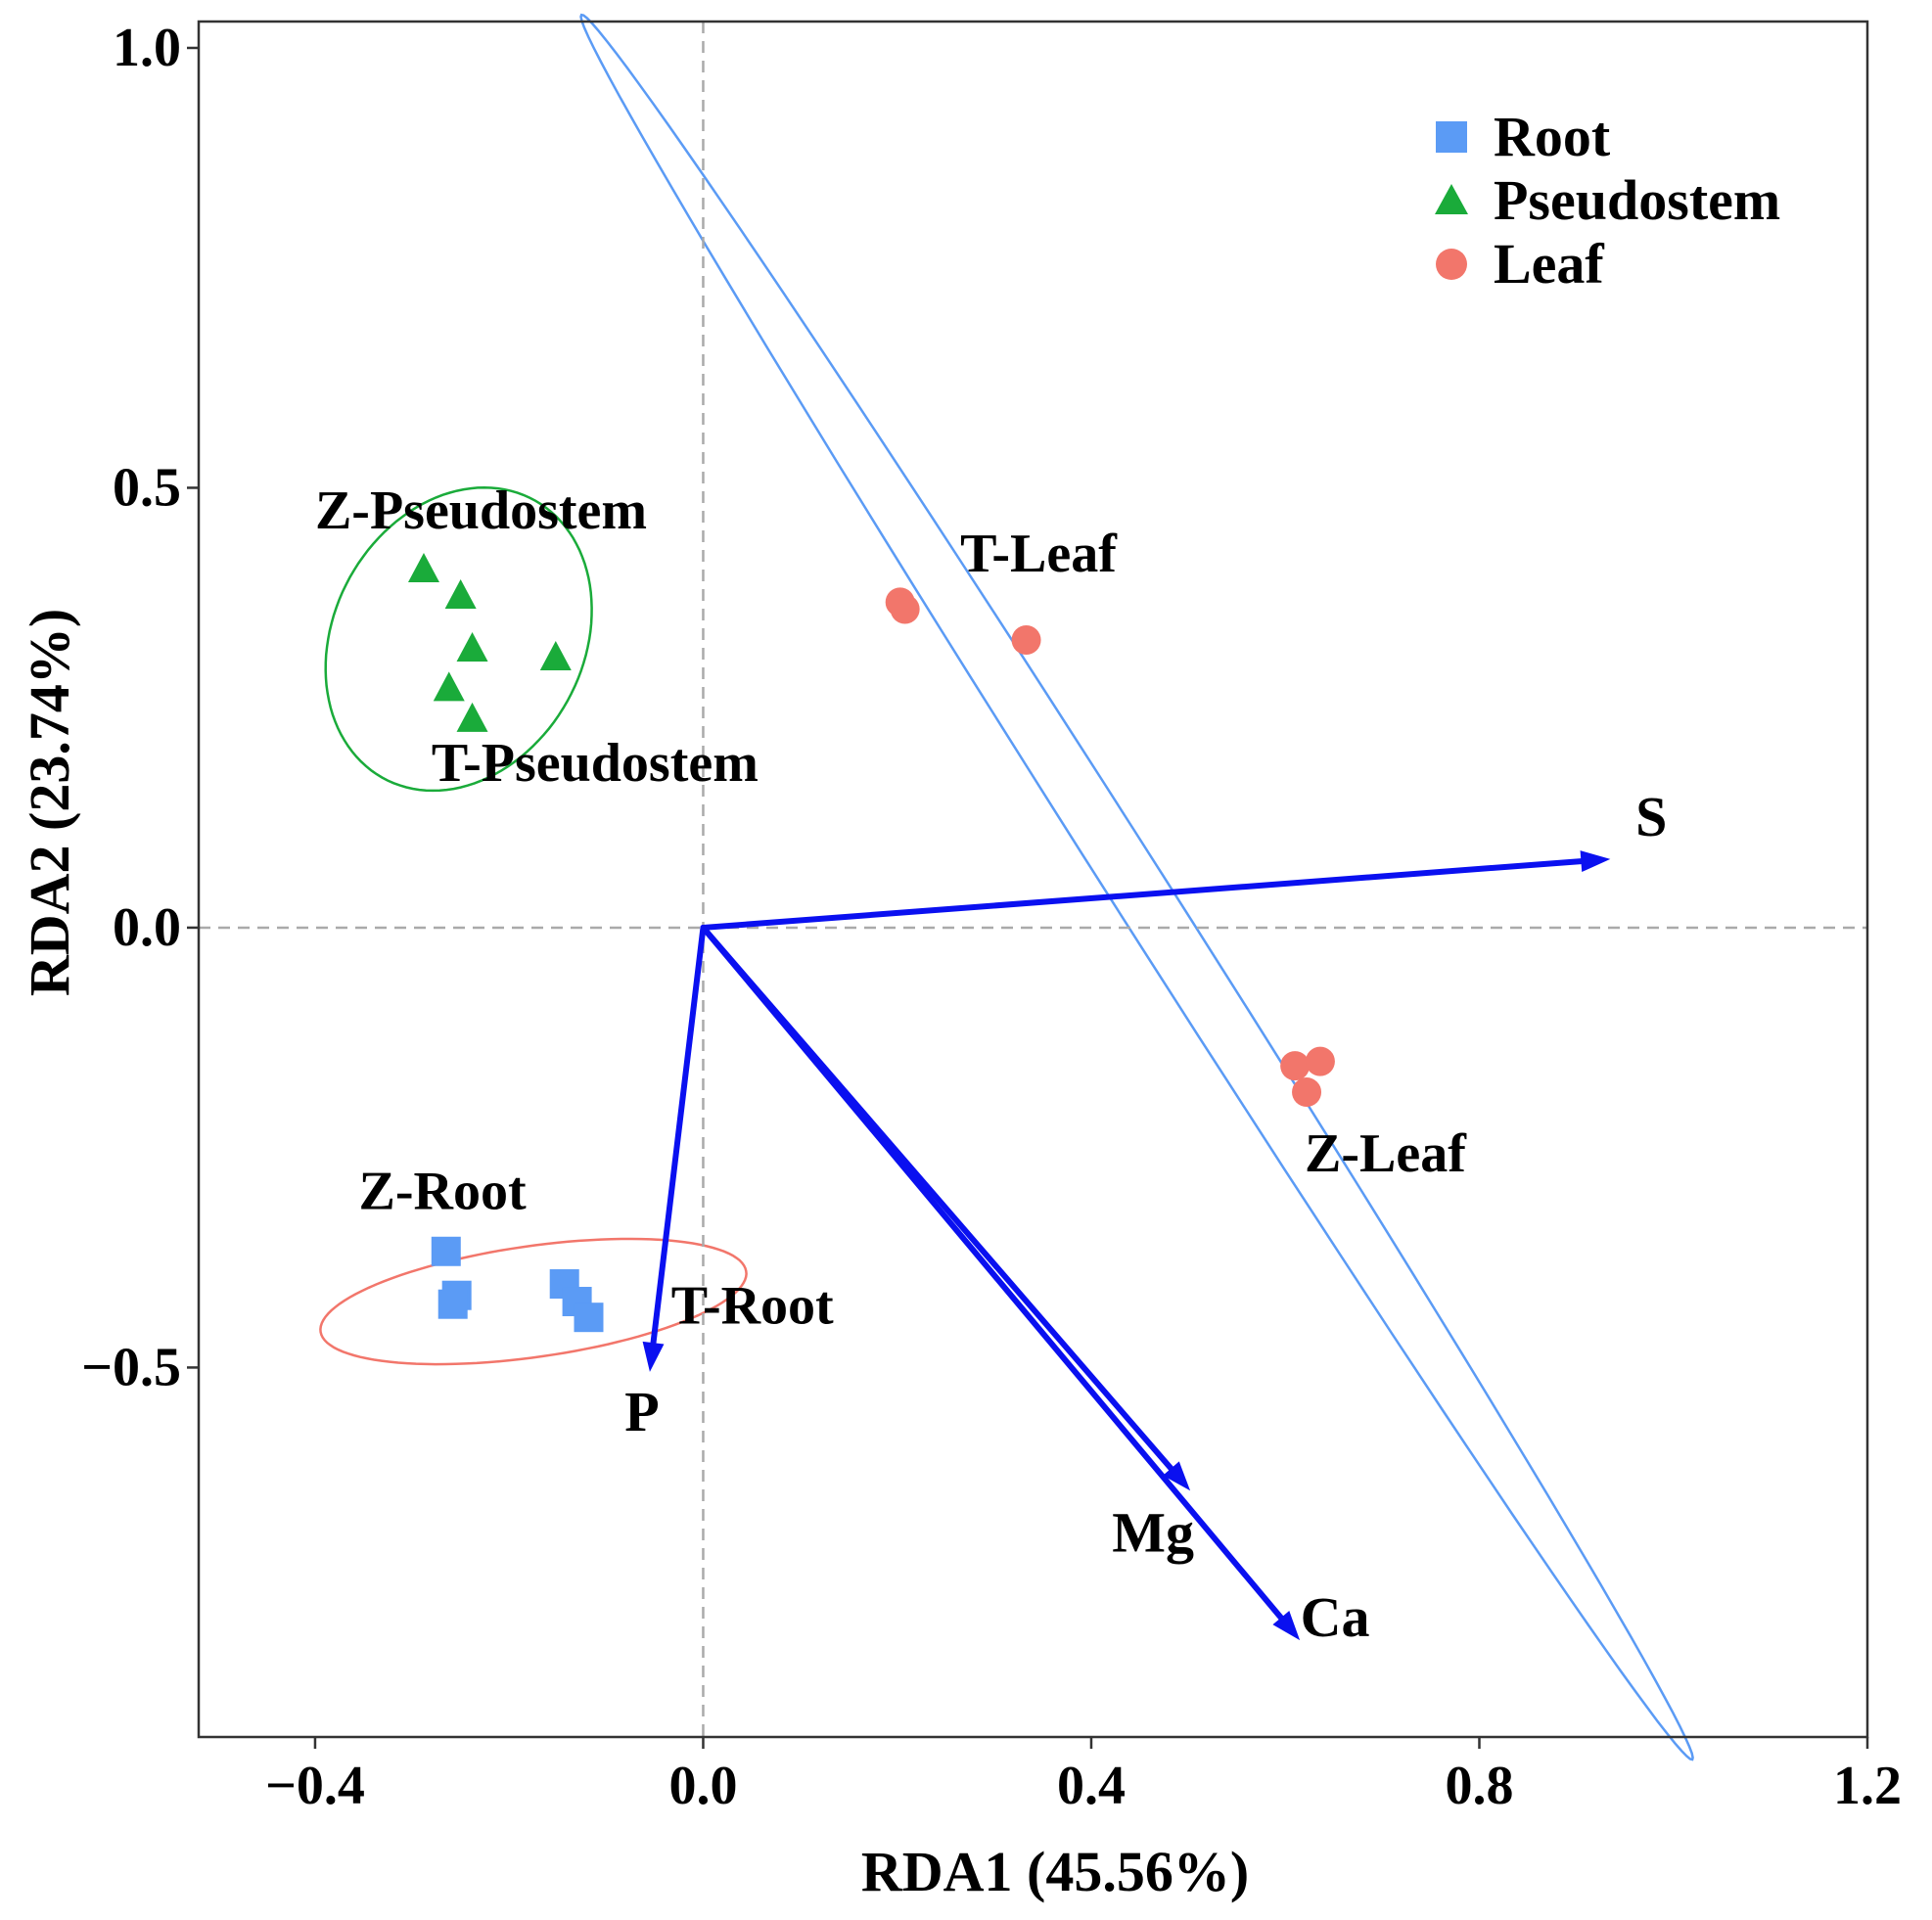 This screenshot has height=1920, width=1932. Describe the element at coordinates (1142, 894) in the screenshot. I see `vector-s-line` at that location.